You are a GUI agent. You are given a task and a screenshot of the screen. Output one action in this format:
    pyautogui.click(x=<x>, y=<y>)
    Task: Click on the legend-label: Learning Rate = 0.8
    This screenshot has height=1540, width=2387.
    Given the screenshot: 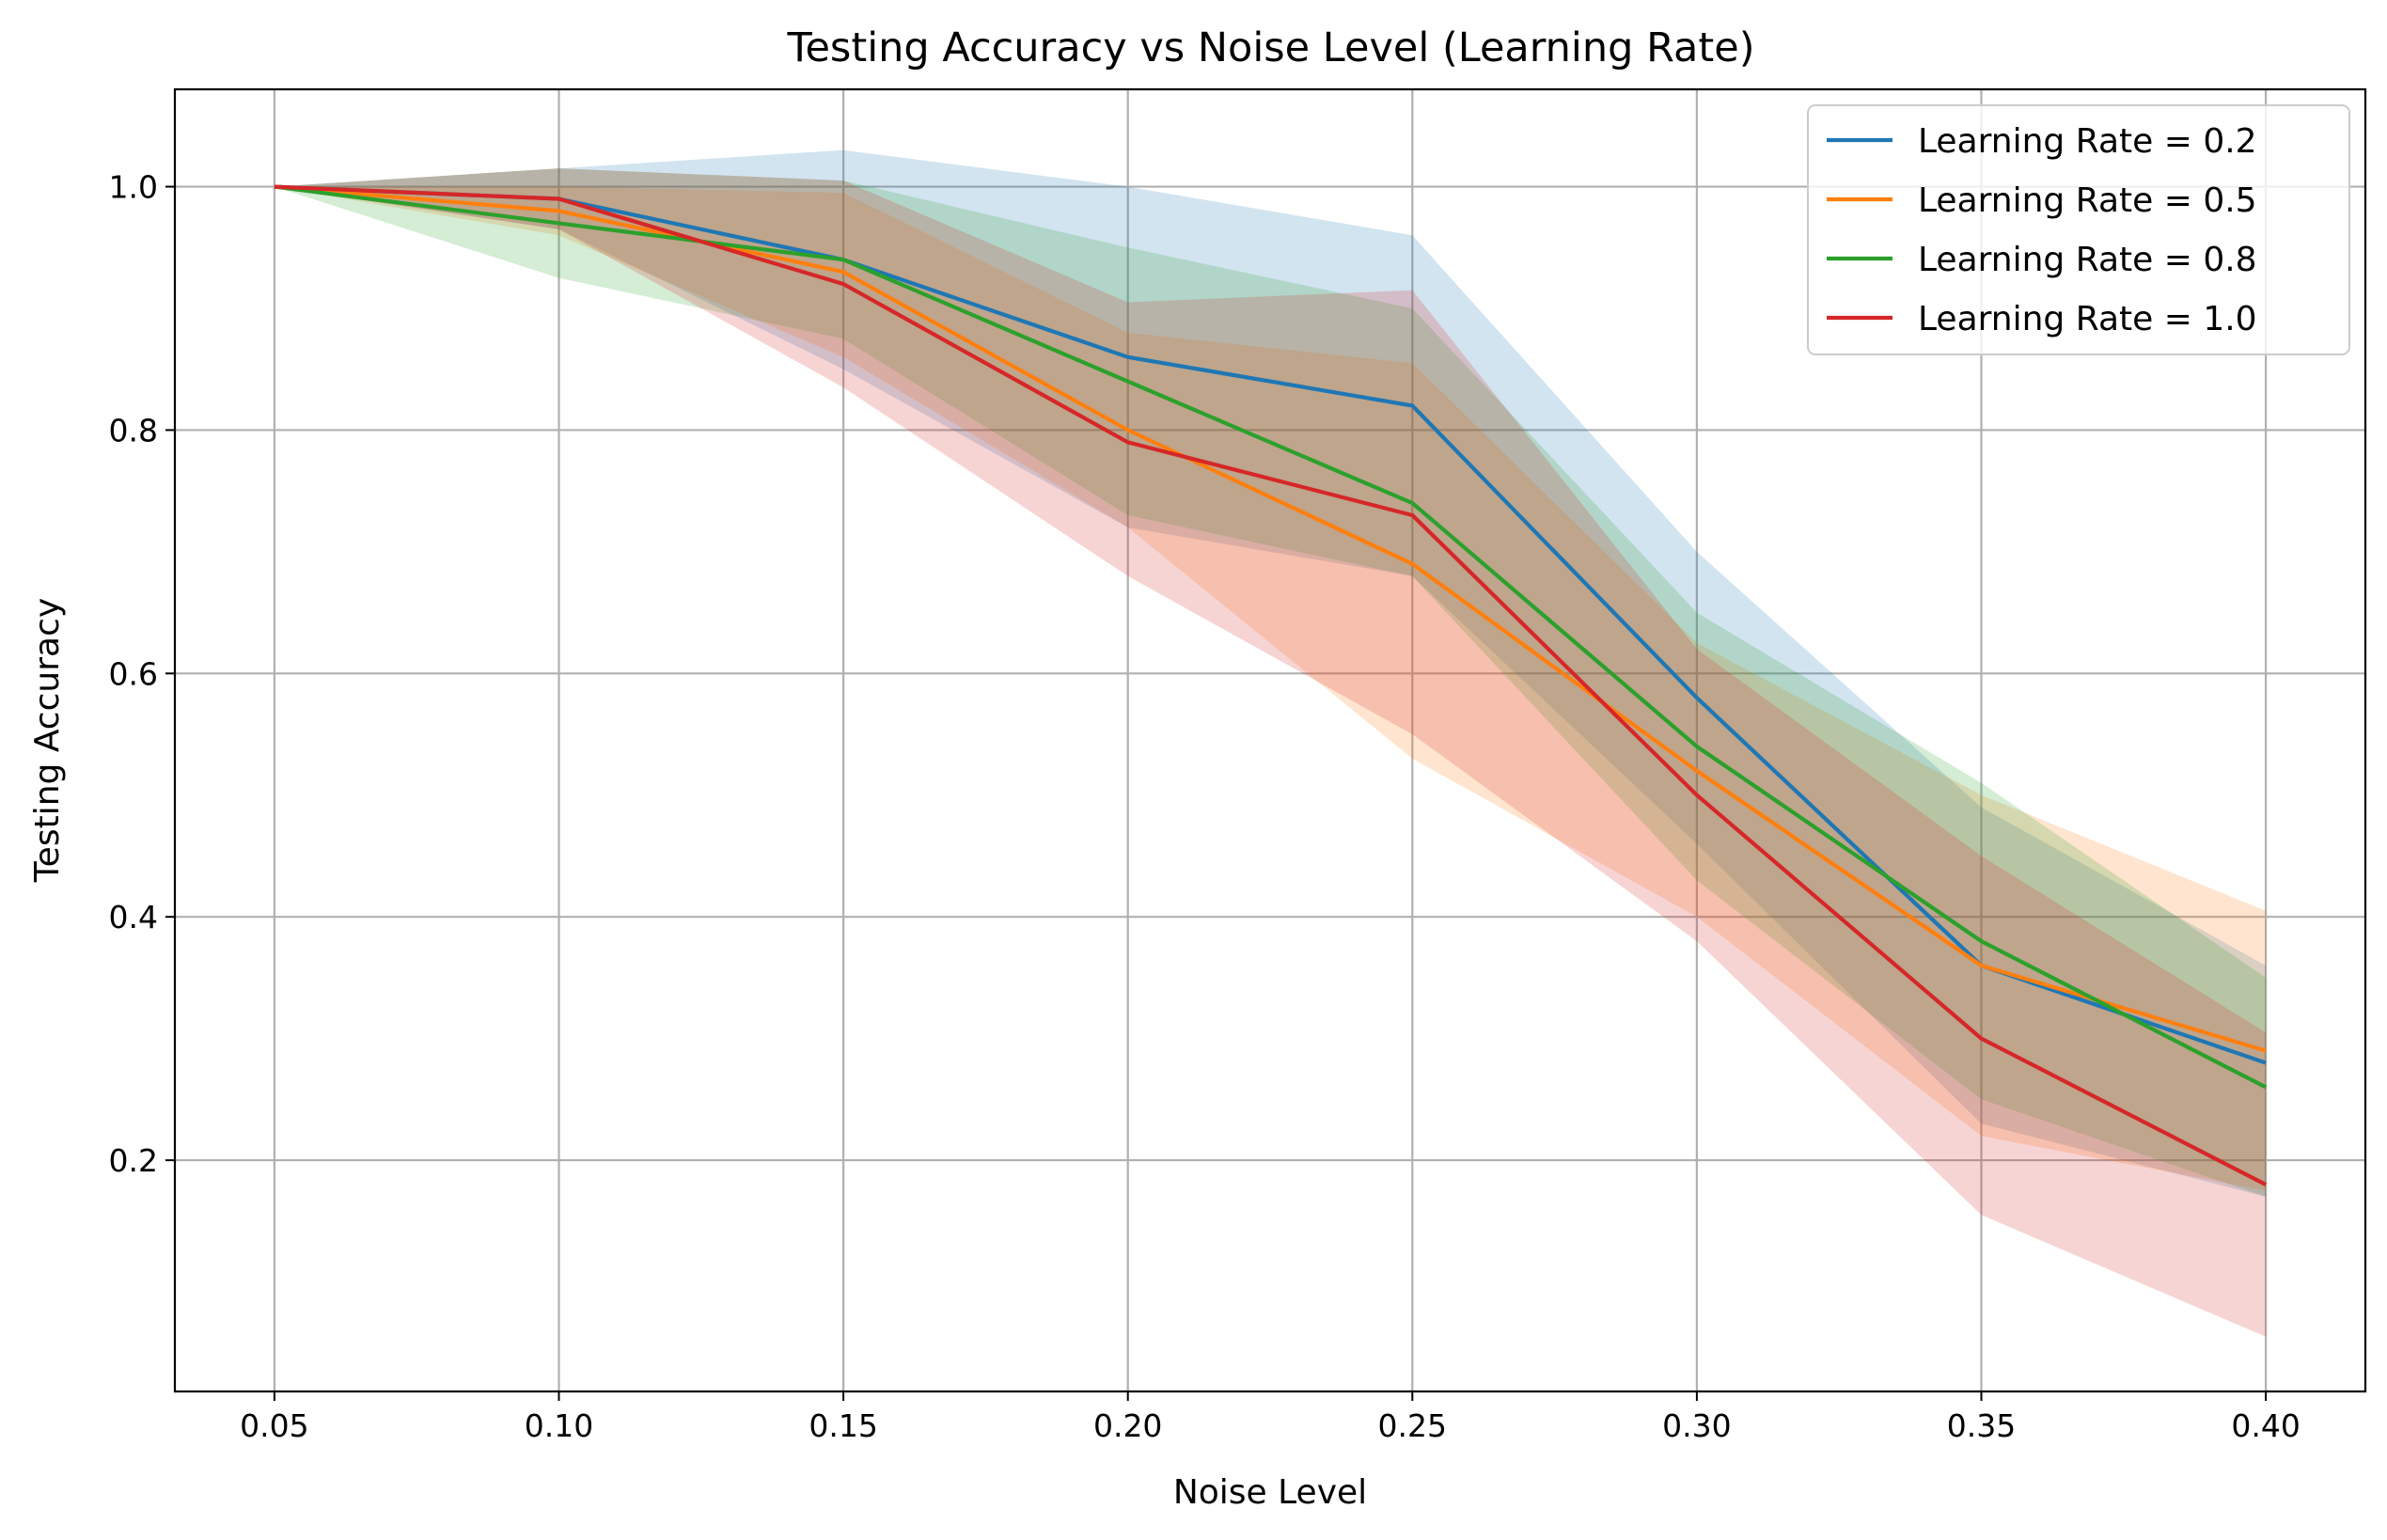 What is the action you would take?
    pyautogui.click(x=2087, y=260)
    